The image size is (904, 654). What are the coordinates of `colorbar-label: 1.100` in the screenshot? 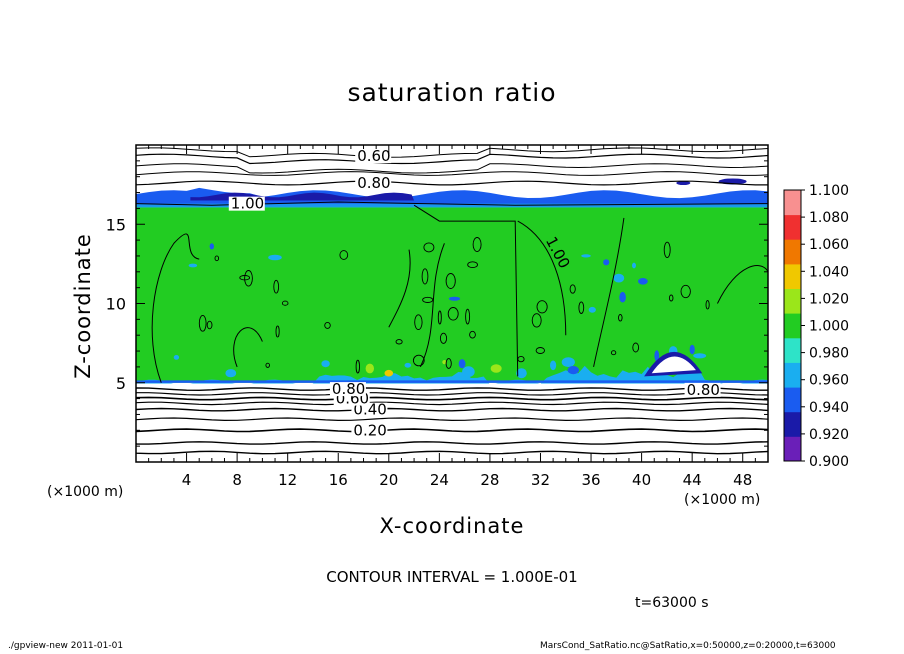 It's located at (829, 191).